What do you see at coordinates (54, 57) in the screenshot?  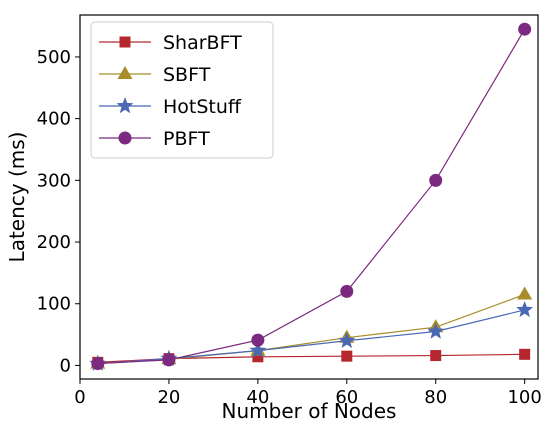 I see `y-tick-label: 500` at bounding box center [54, 57].